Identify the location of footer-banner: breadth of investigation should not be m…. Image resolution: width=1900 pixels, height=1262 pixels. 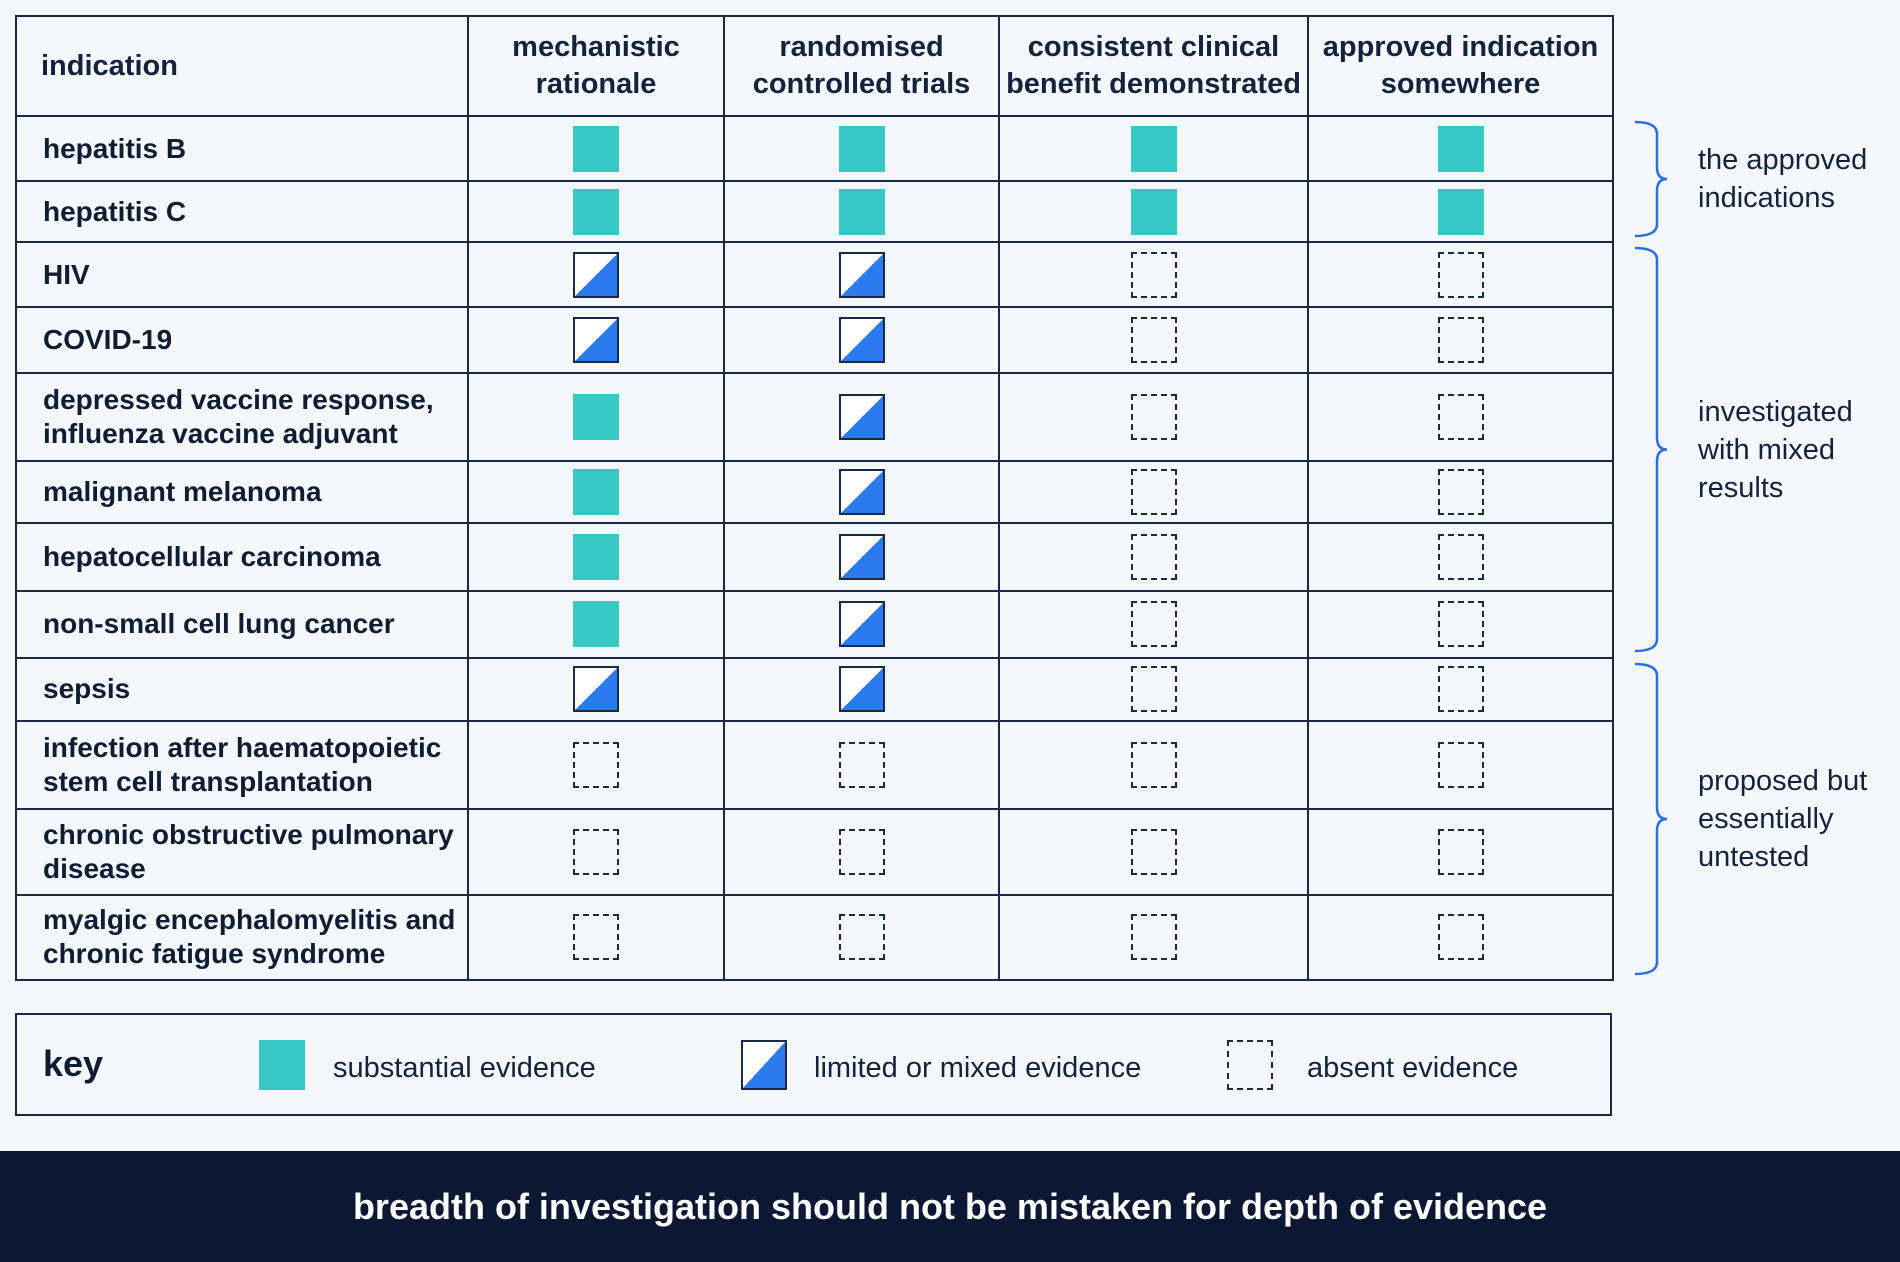
(950, 1206).